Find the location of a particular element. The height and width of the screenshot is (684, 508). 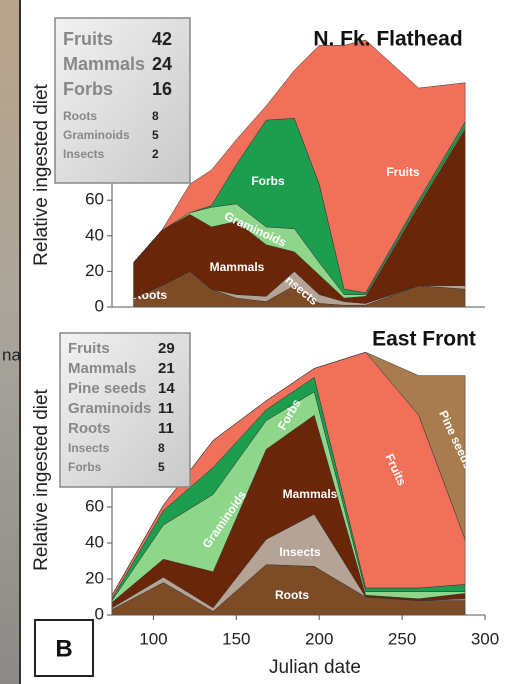

x-tick-label: 200 is located at coordinates (319, 638).